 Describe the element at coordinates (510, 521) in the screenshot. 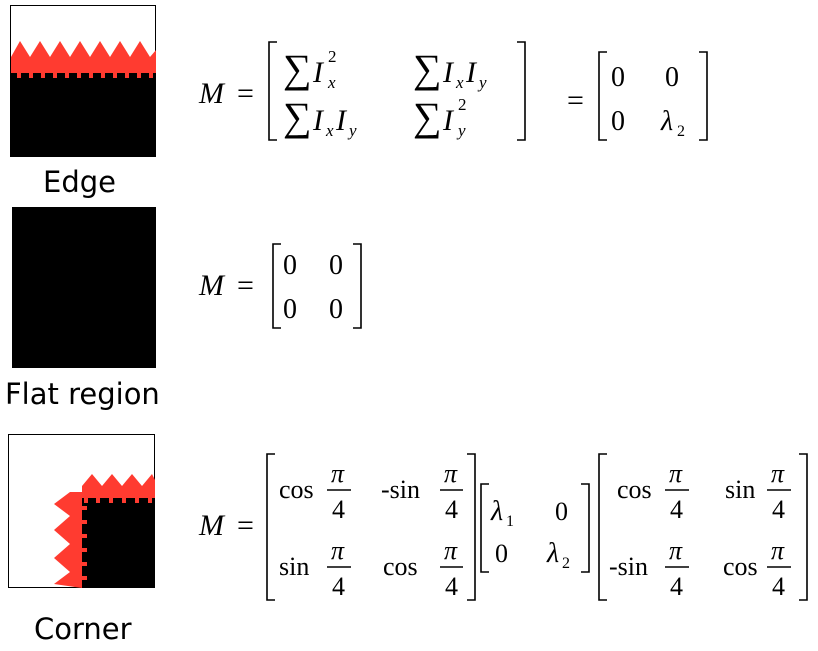

I see `svg-text: 1` at that location.